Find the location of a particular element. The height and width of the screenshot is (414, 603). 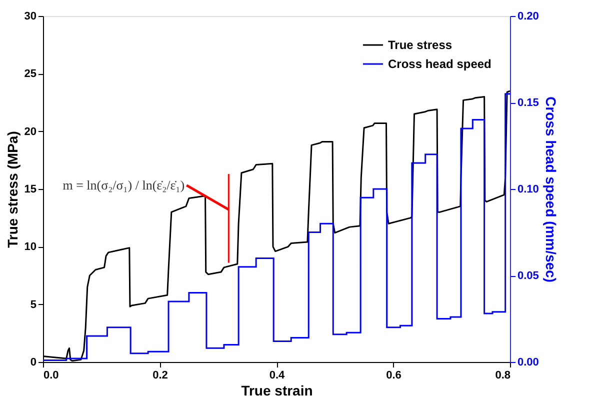

x-tick-label: 0.8 is located at coordinates (502, 376).